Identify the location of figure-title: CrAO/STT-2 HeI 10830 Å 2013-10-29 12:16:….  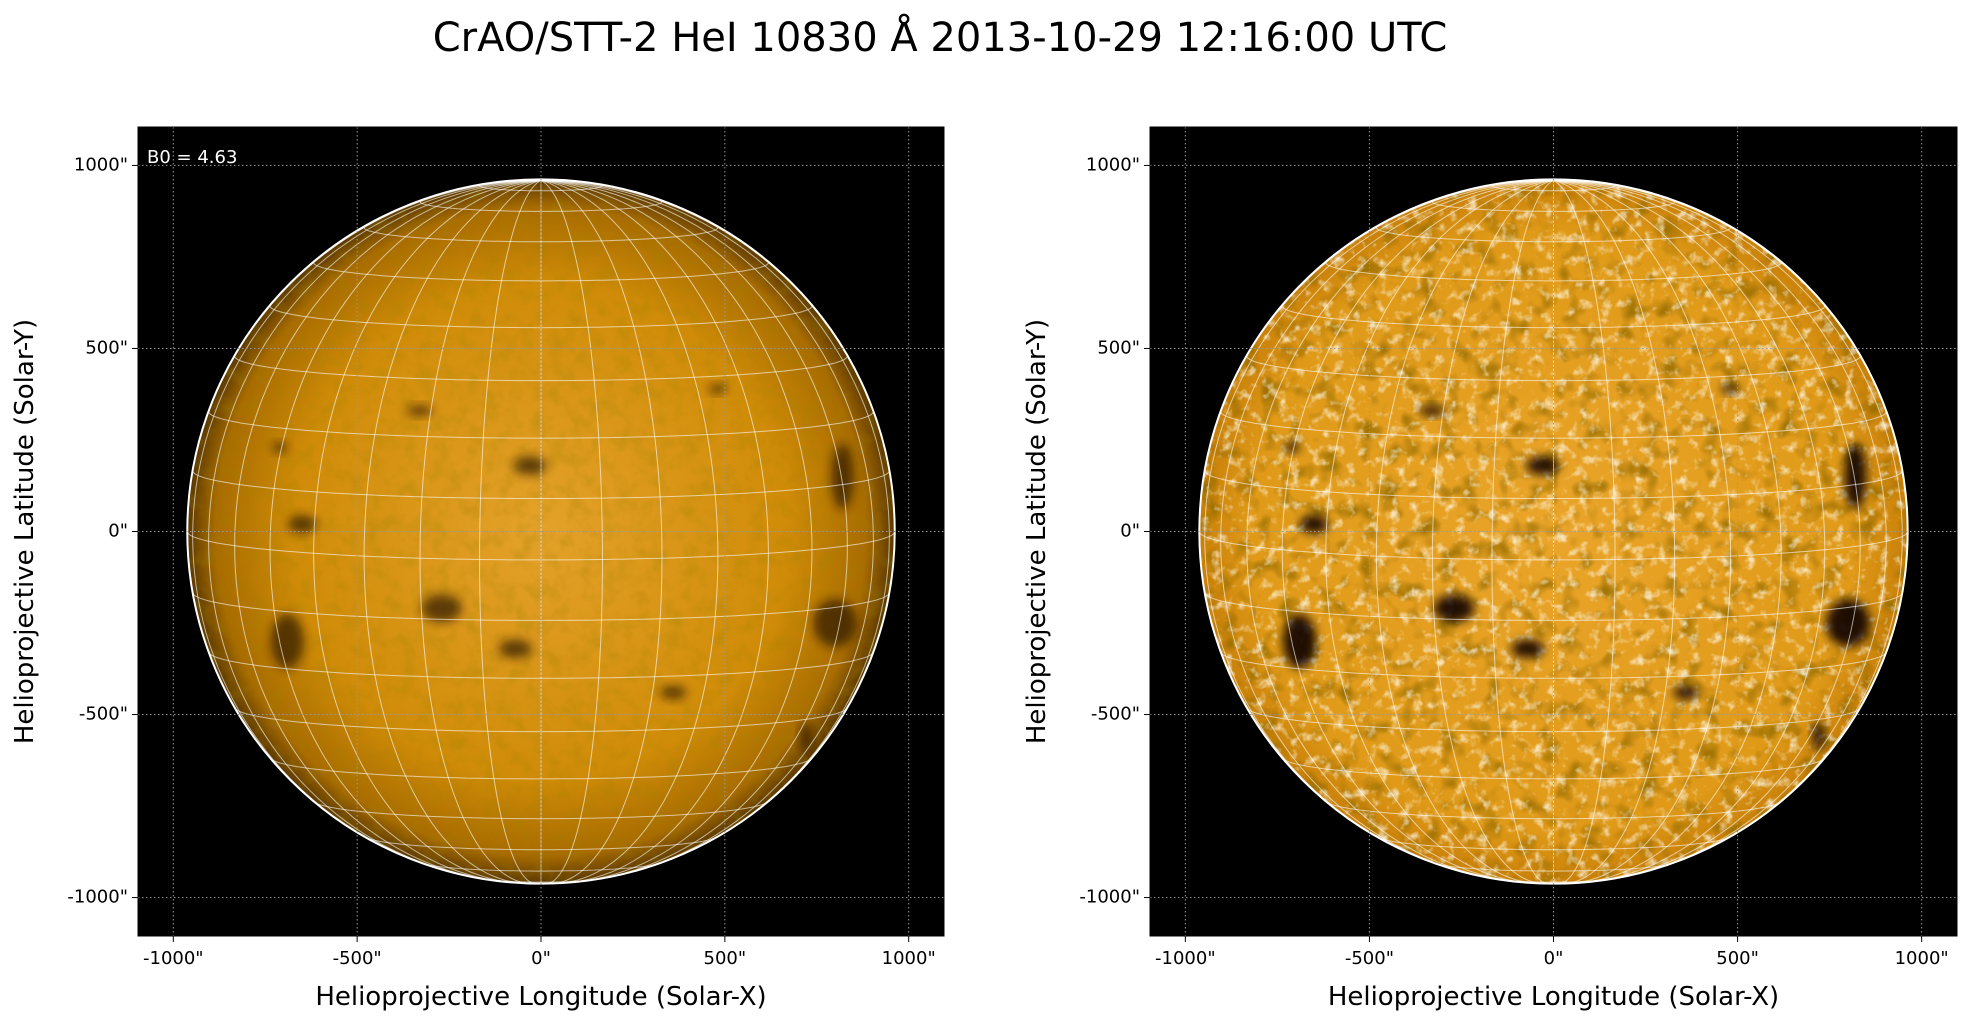
(940, 37).